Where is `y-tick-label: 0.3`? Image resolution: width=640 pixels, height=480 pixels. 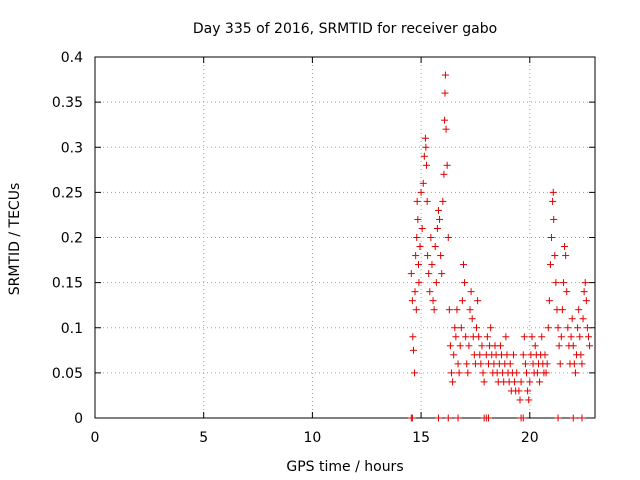 y-tick-label: 0.3 is located at coordinates (72, 148).